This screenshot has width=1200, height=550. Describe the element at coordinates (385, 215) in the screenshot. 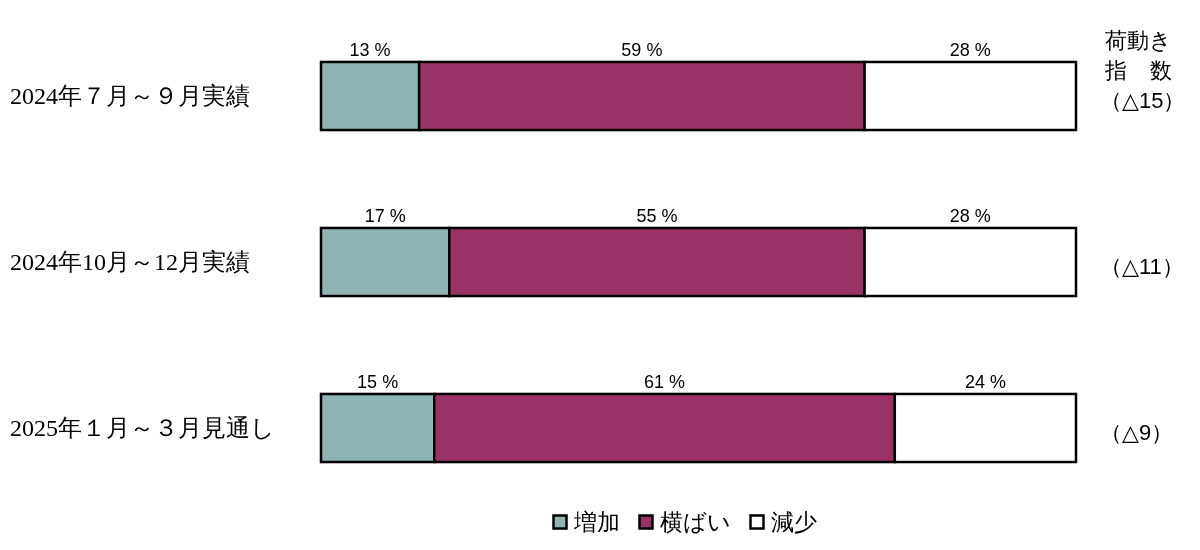

I see `data-label: 17 %` at that location.